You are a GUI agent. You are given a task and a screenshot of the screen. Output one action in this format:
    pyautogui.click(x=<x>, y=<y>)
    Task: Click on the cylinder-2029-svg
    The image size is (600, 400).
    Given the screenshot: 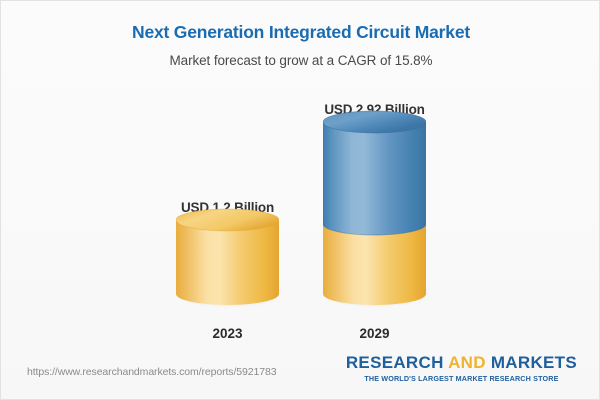 What is the action you would take?
    pyautogui.click(x=375, y=209)
    